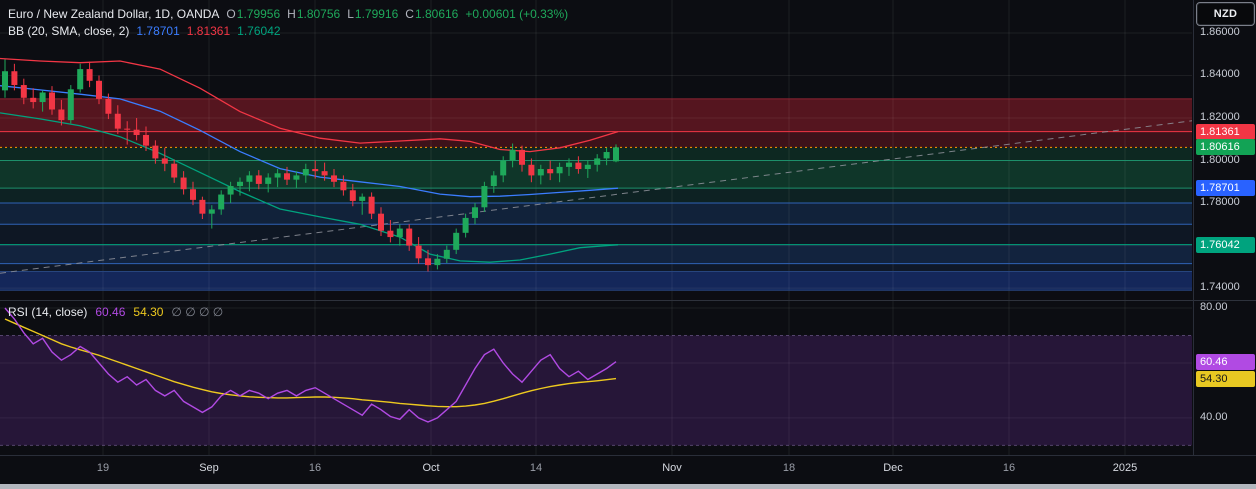 The image size is (1256, 489). Describe the element at coordinates (1214, 307) in the screenshot. I see `rsi-axis-label: 80.00` at that location.